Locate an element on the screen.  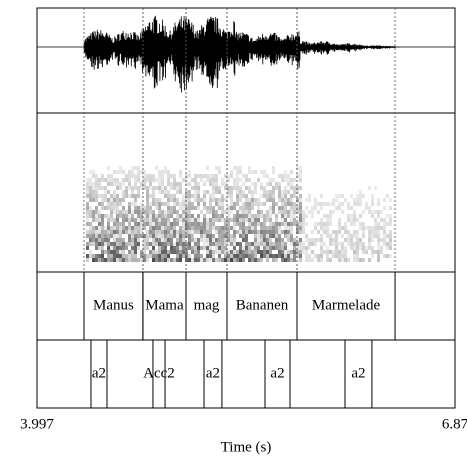
interval-label: Manus is located at coordinates (113, 305).